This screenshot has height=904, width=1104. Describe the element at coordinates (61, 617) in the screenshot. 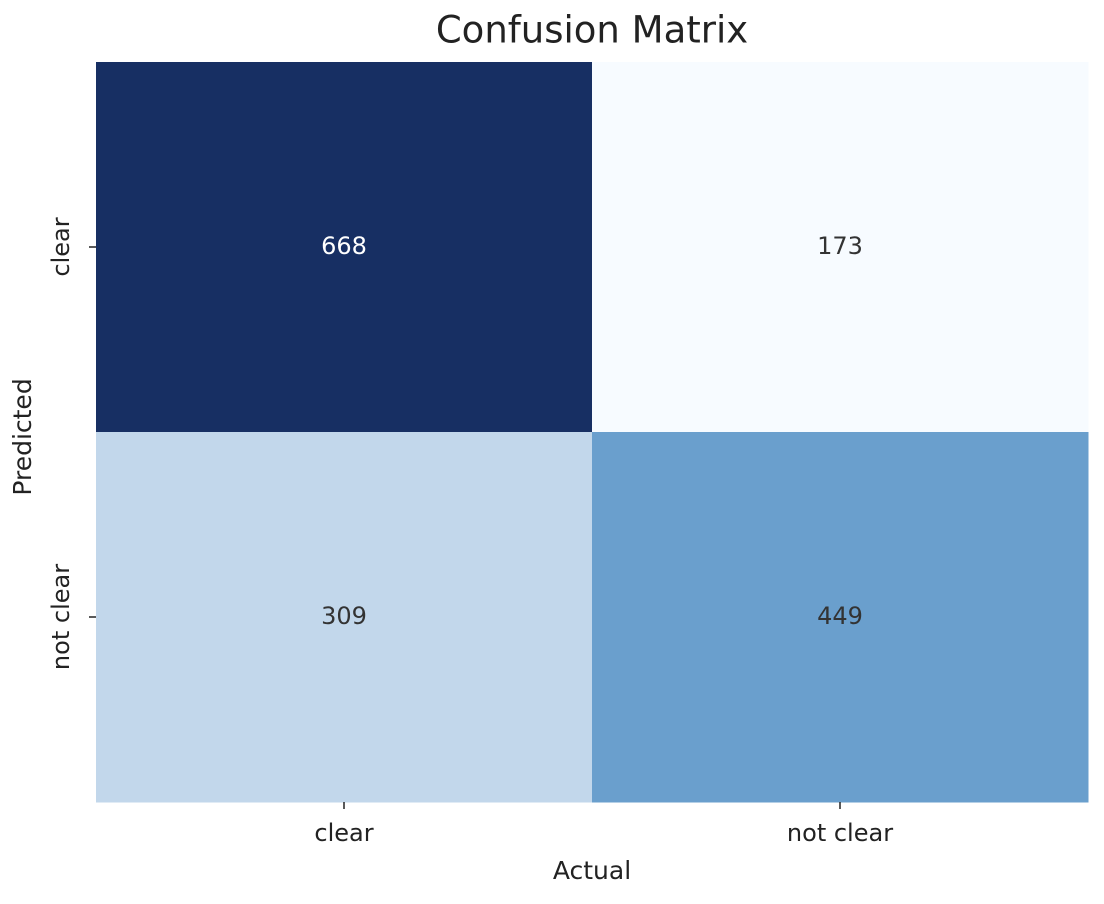

I see `y-tick-label: not clear` at that location.